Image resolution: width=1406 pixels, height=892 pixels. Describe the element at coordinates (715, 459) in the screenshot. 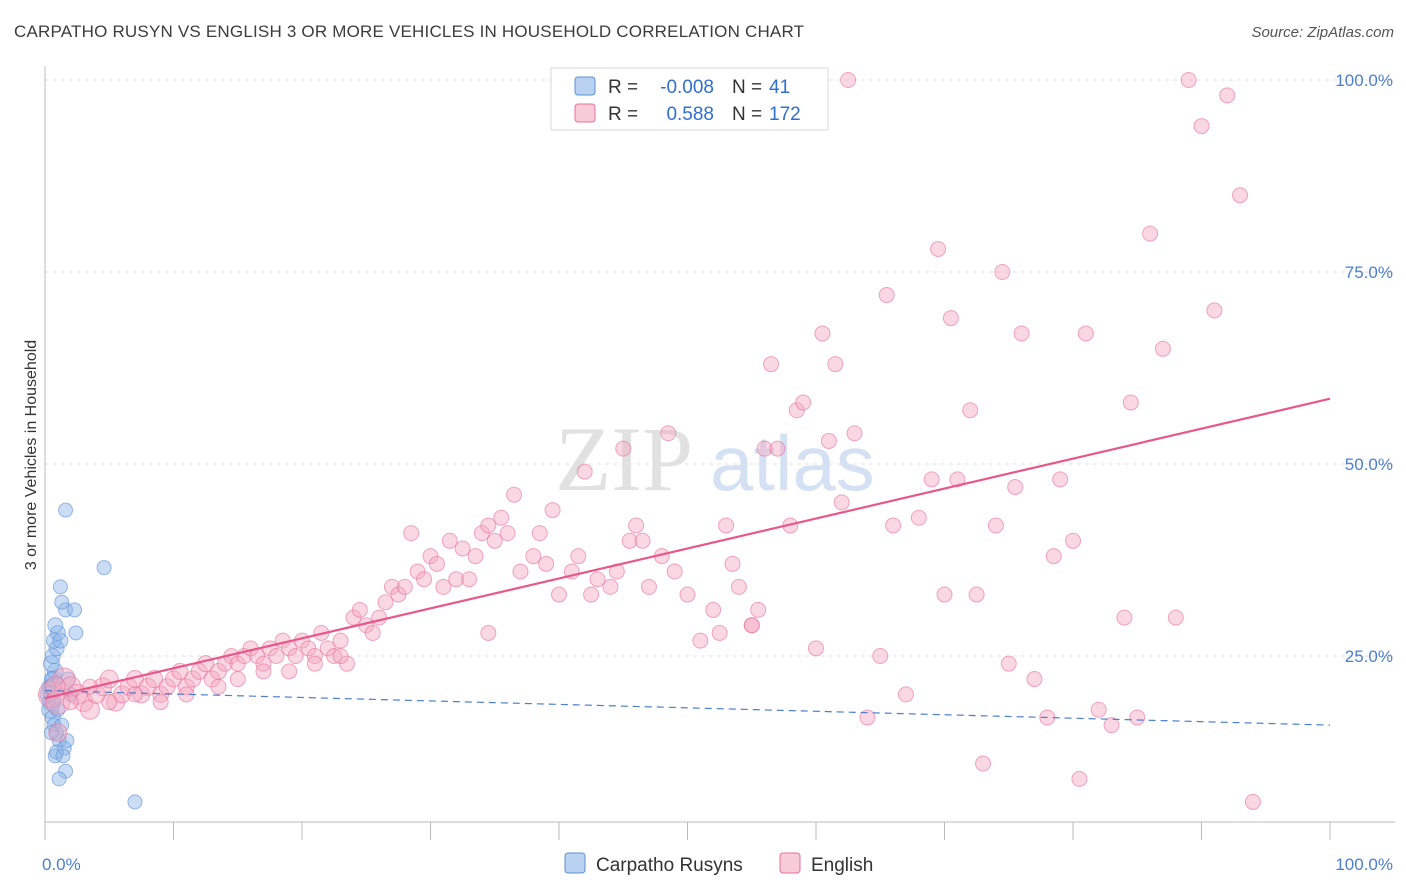

I see `zipatlas-watermark: ZIP atlas` at that location.